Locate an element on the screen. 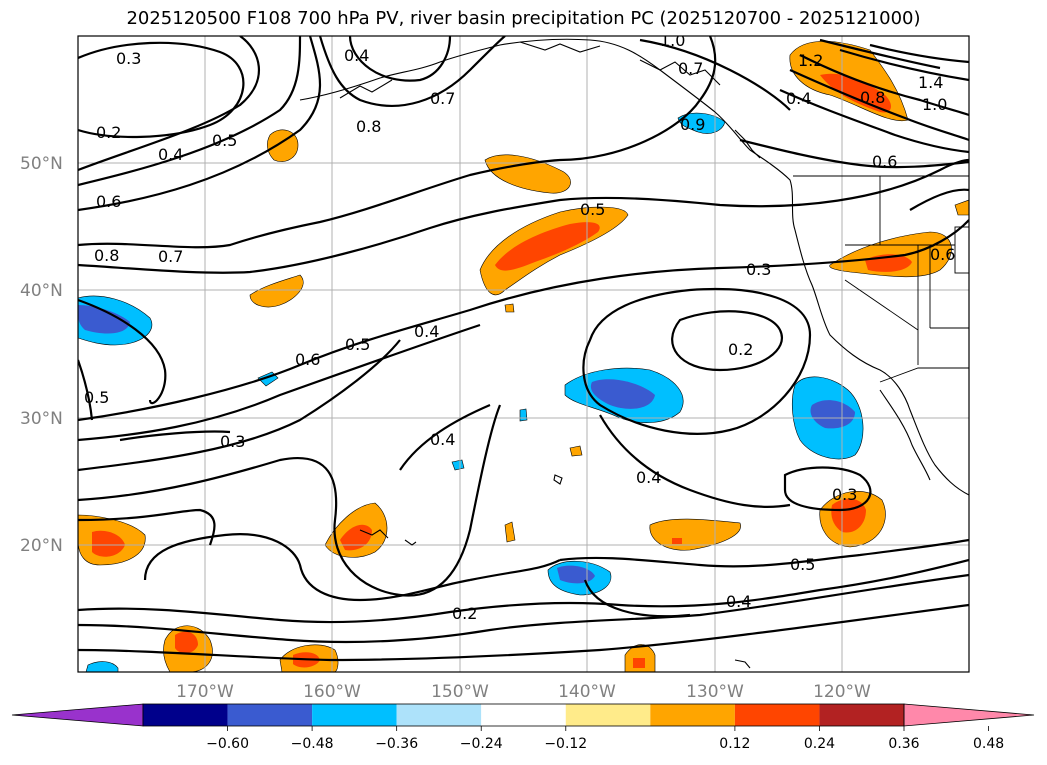 The image size is (1047, 765). colorbar-tick-label: 0.36 is located at coordinates (903, 744).